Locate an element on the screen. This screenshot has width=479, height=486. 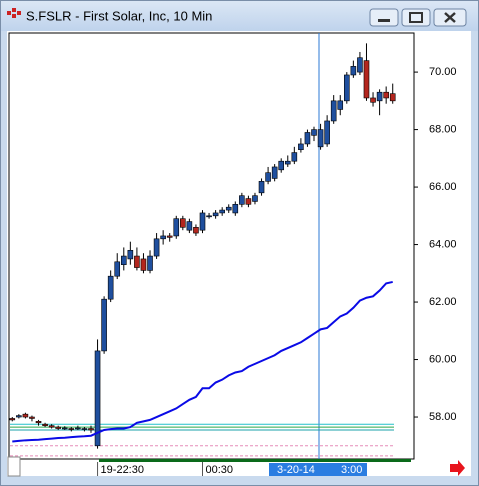
y-tick-label: 66.00 is located at coordinates (443, 187).